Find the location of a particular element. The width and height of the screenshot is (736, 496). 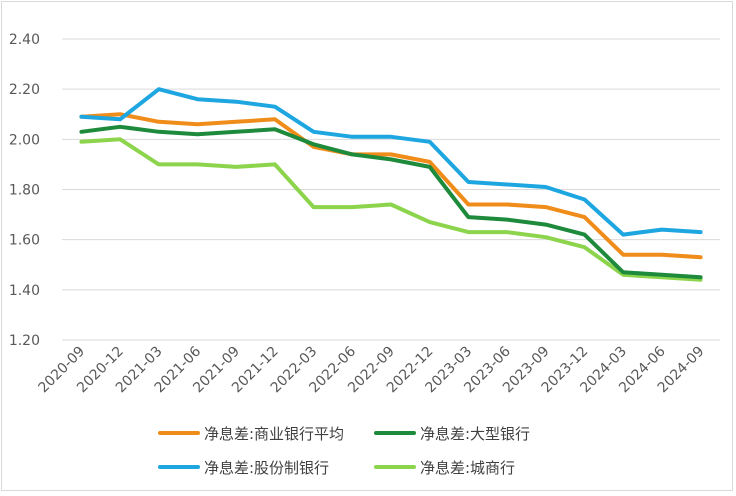

legend-item-0: 净息差:商业银行平均 is located at coordinates (251, 434).